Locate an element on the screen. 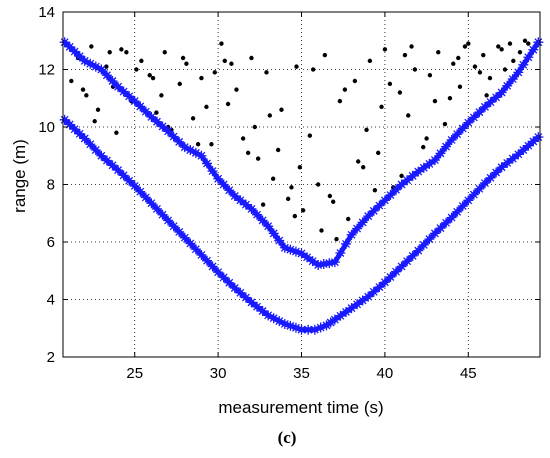 This screenshot has width=550, height=458. y-tick-label: 10 is located at coordinates (46, 127).